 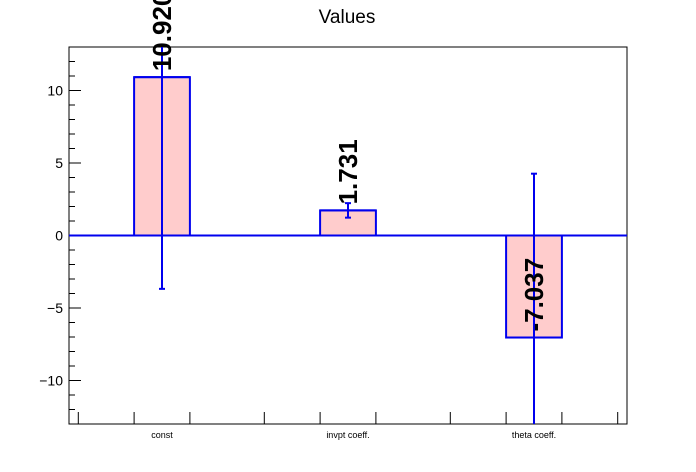 What do you see at coordinates (347, 17) in the screenshot?
I see `chart-title: Values` at bounding box center [347, 17].